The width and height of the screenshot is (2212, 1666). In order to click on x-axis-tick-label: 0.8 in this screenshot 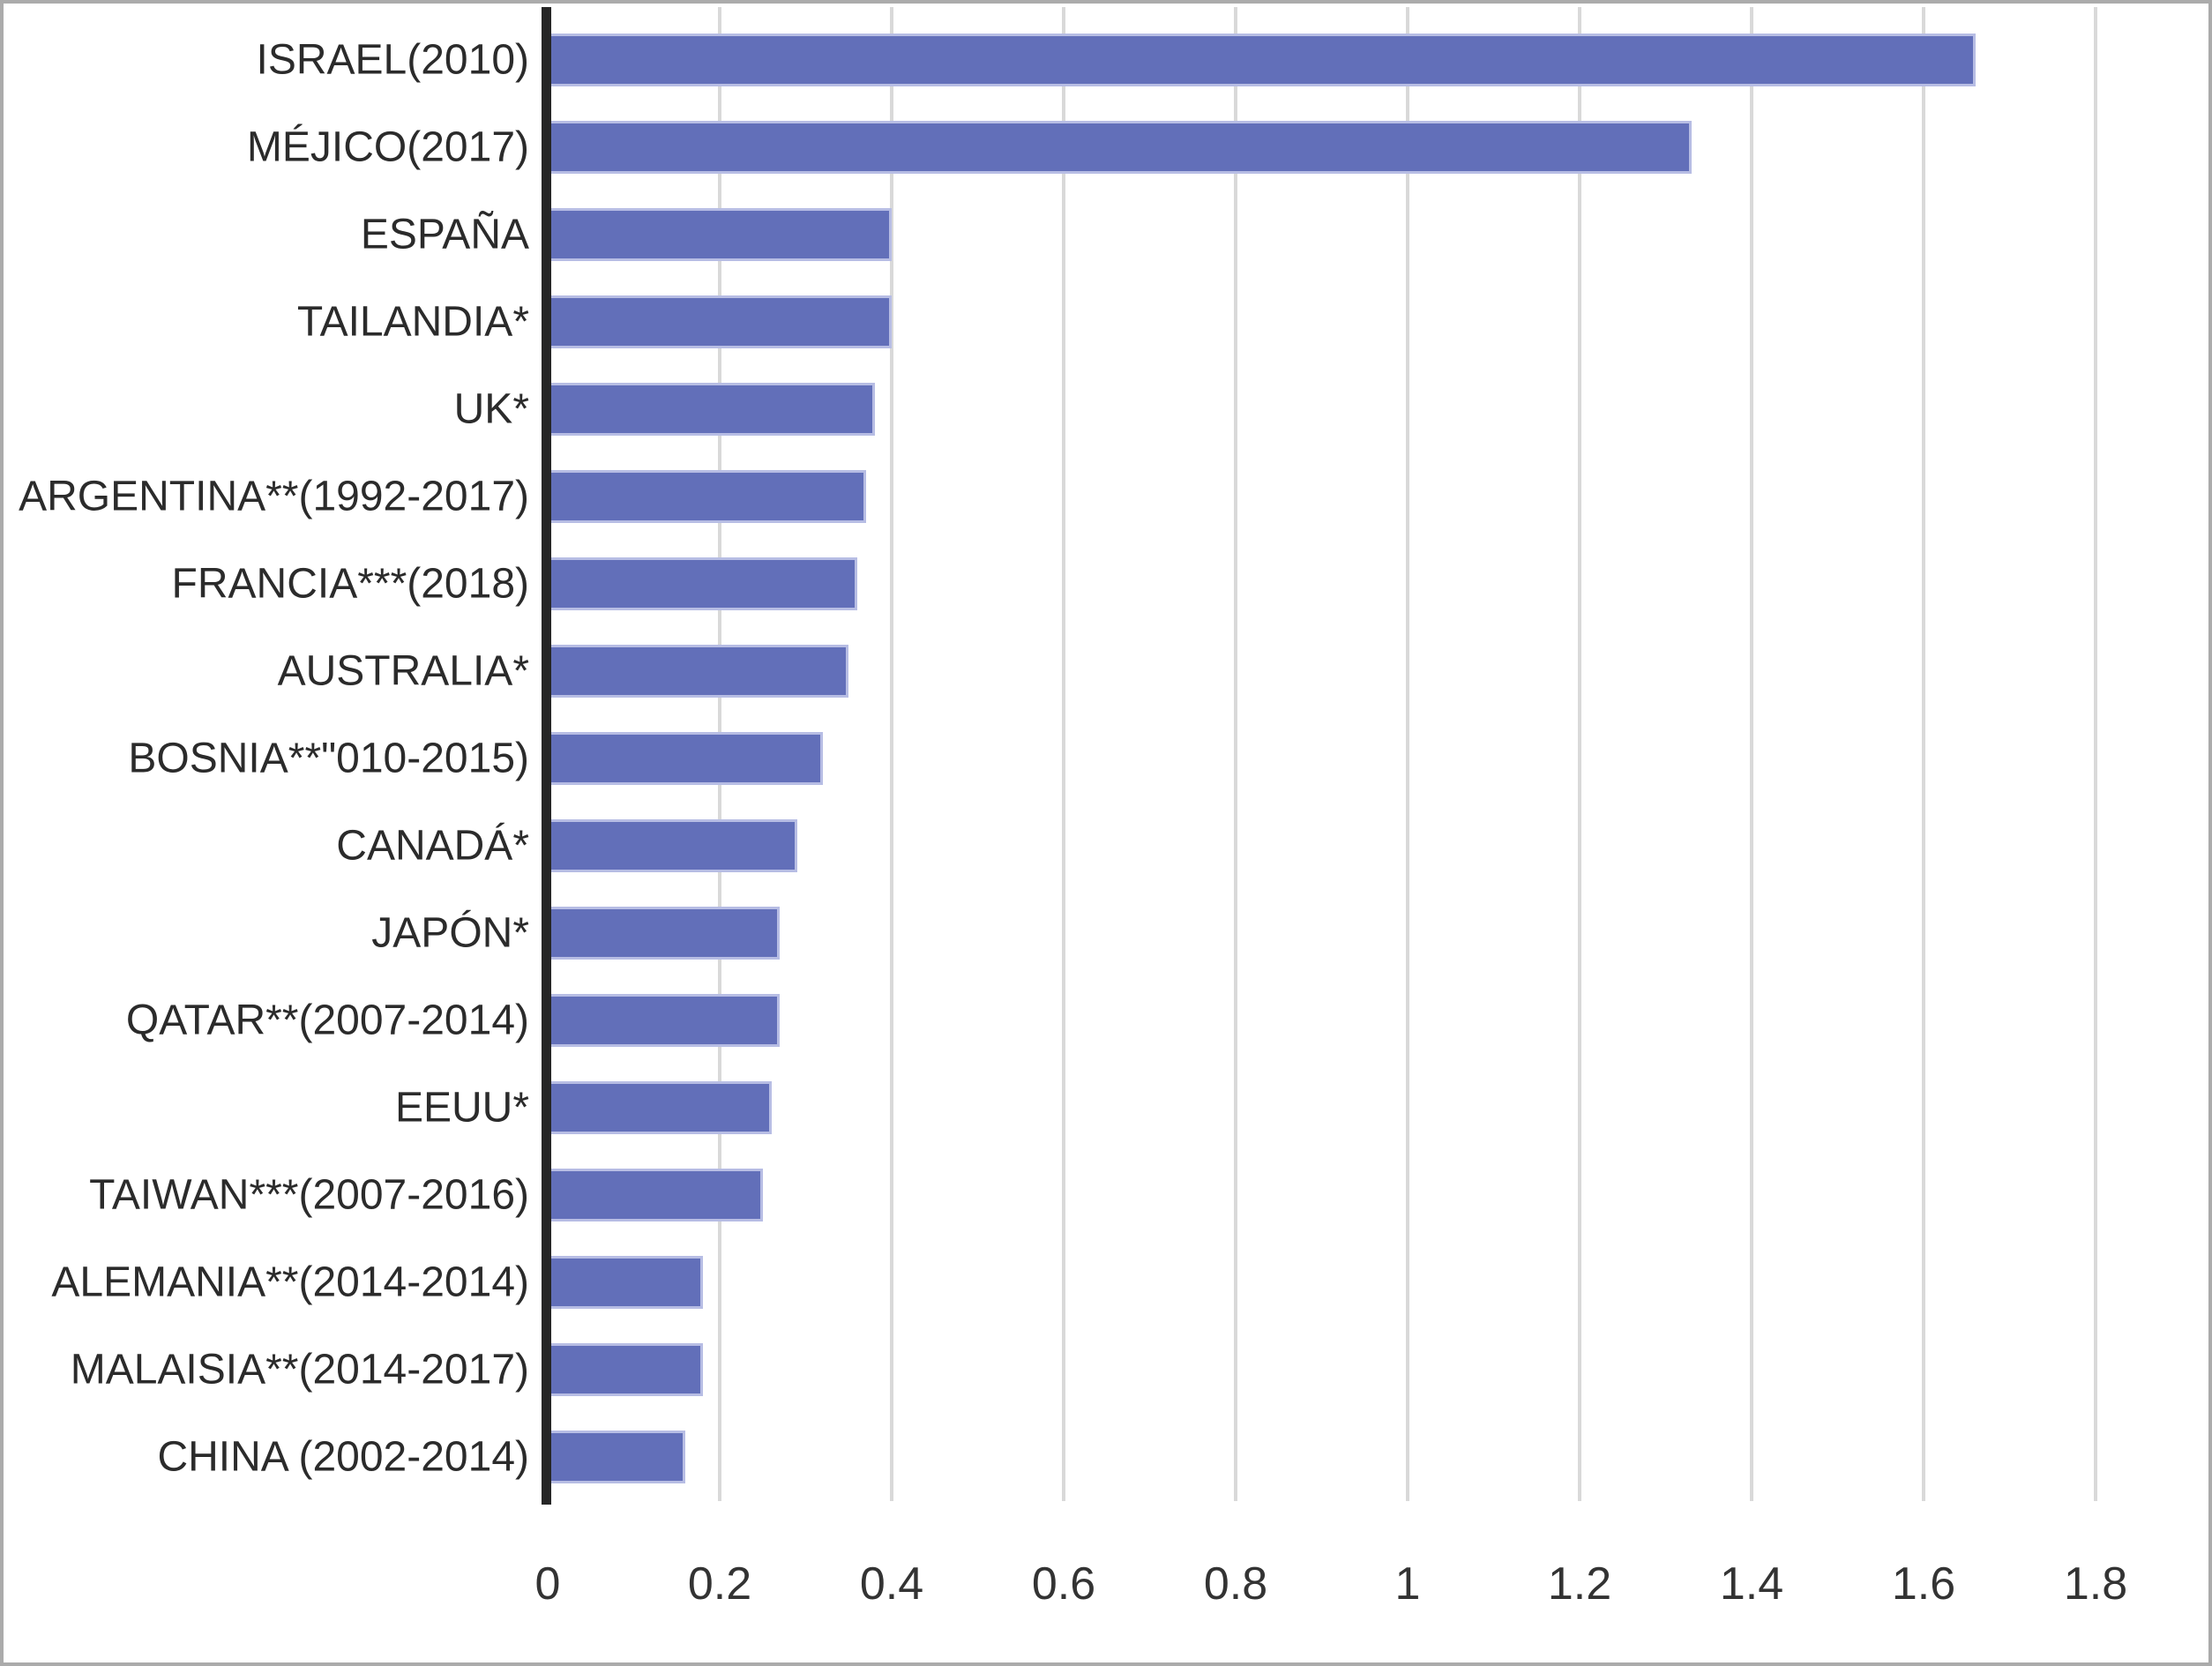, I will do `click(1235, 1584)`.